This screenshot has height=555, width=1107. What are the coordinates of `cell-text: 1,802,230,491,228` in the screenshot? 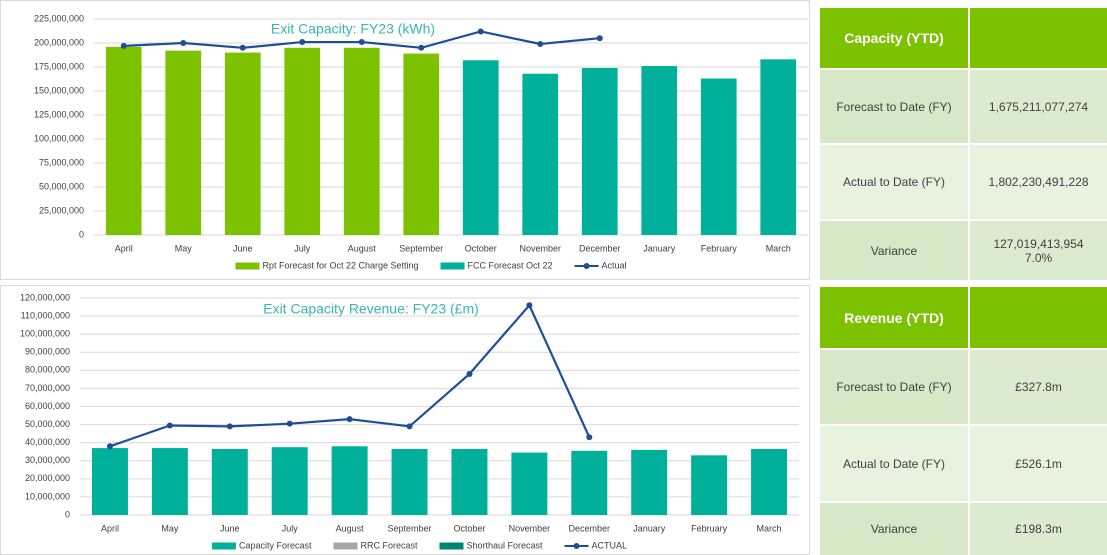 It's located at (1038, 182).